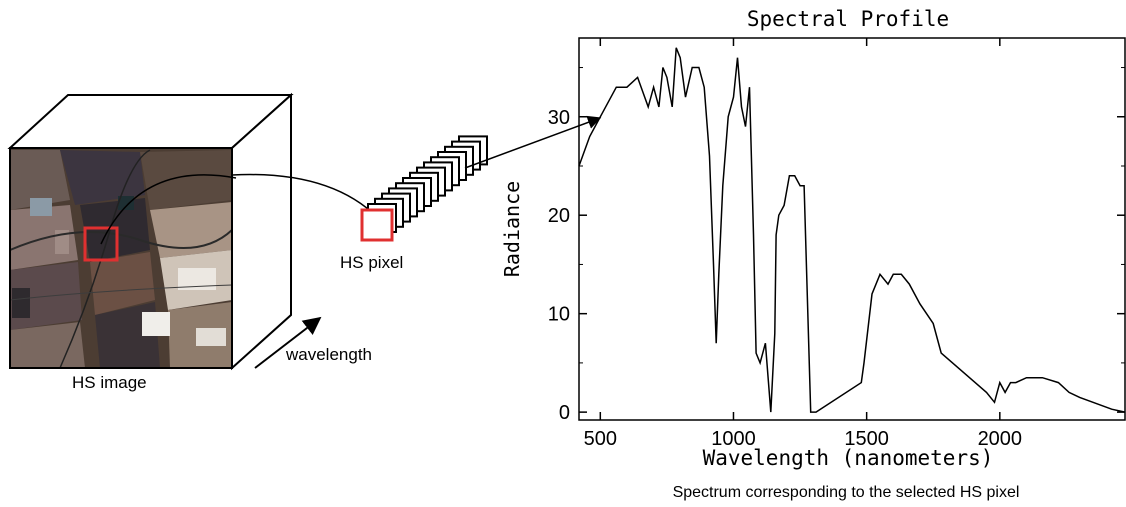 This screenshot has width=1126, height=507. I want to click on hs-pixel-marker, so click(377, 225).